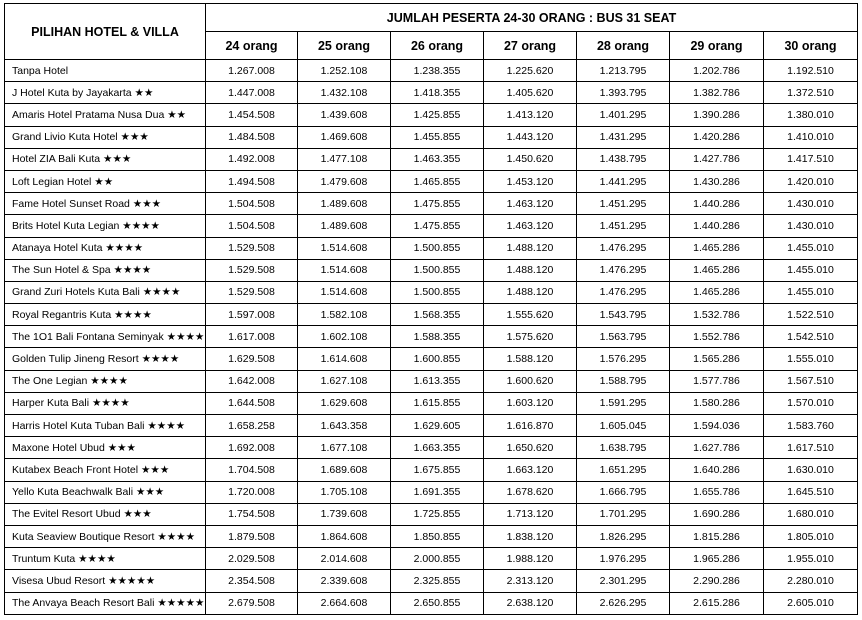 The image size is (862, 620). I want to click on price-cell: 1.864.608, so click(344, 536).